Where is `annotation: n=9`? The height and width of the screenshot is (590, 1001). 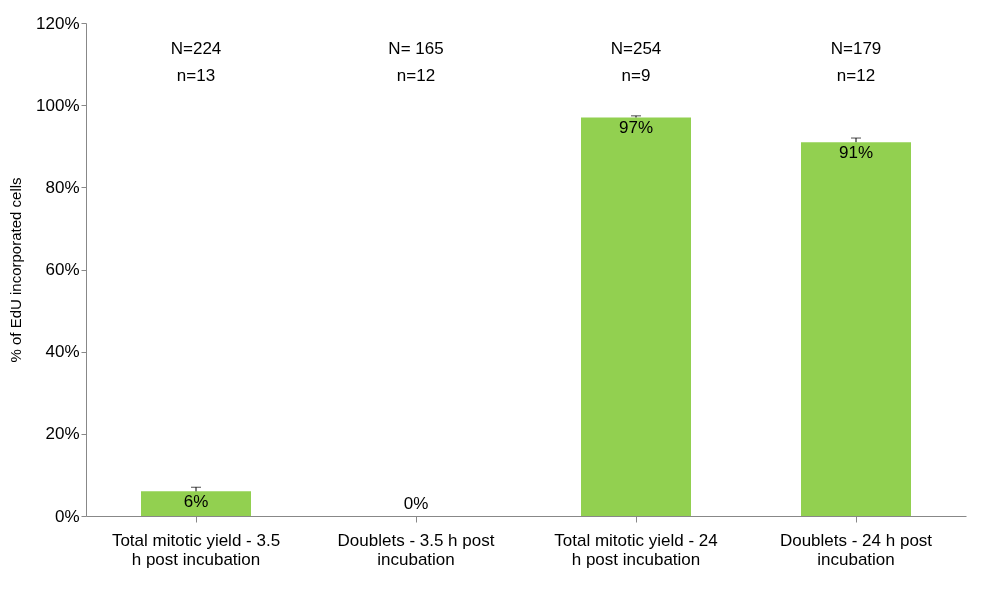
annotation: n=9 is located at coordinates (636, 75).